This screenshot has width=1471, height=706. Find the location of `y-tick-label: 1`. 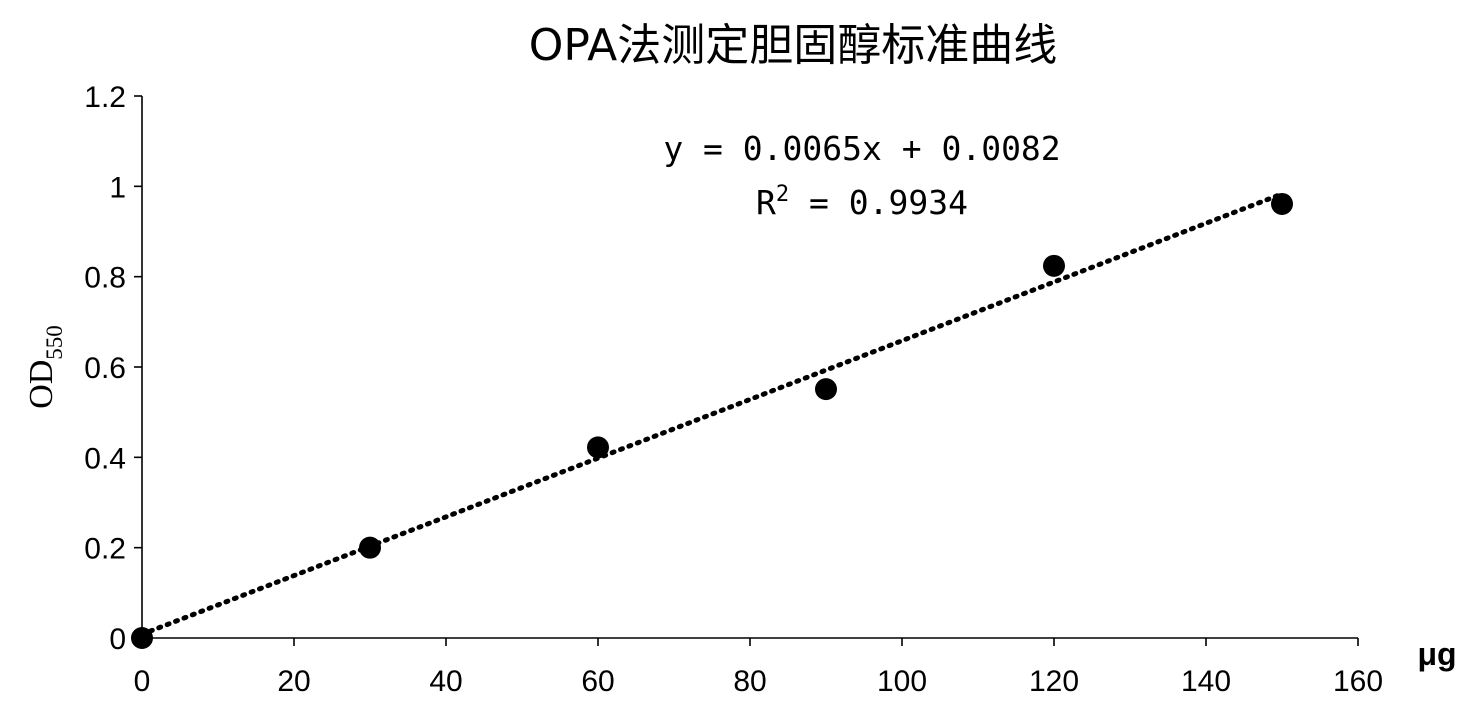

y-tick-label: 1 is located at coordinates (117, 187).